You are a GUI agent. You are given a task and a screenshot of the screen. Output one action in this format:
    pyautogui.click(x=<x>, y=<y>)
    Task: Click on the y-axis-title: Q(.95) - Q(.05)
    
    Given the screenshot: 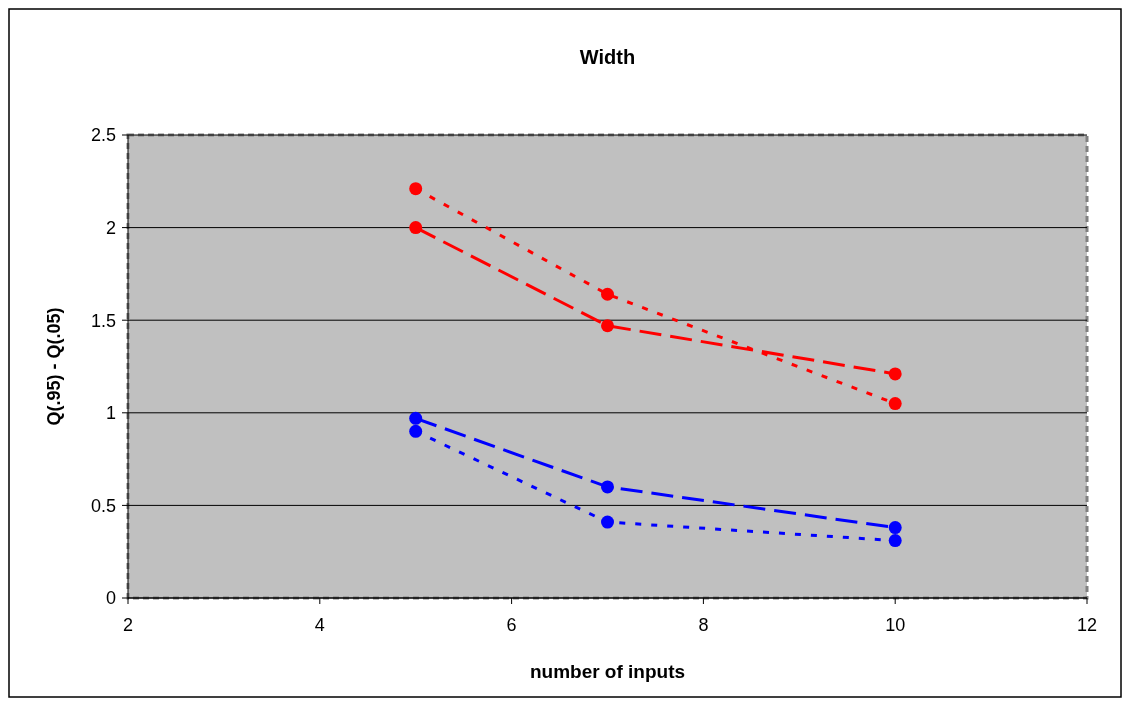 What is the action you would take?
    pyautogui.click(x=54, y=366)
    